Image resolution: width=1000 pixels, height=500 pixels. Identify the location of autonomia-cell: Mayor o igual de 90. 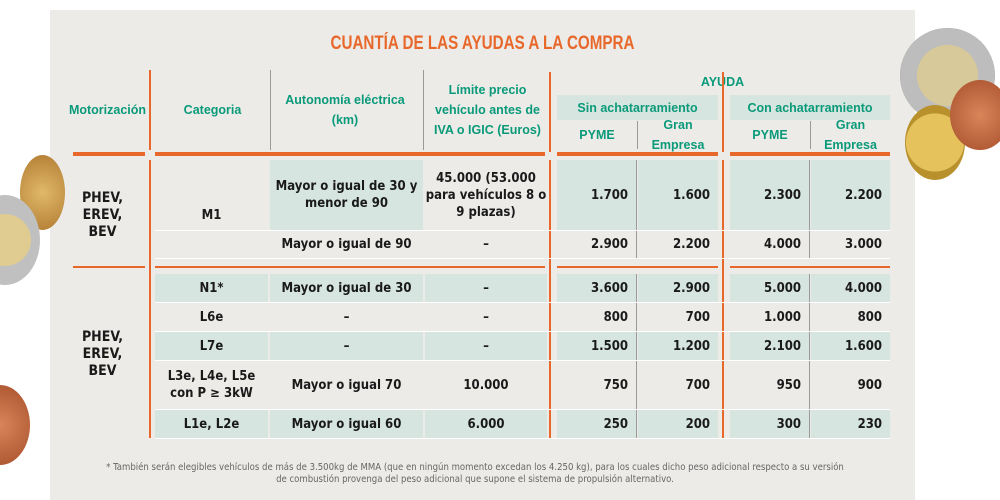
(346, 244).